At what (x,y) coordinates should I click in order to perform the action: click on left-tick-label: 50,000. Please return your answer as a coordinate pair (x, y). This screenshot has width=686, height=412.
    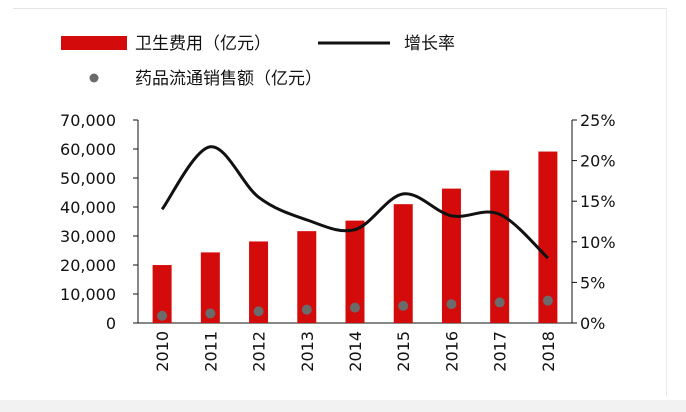
    Looking at the image, I should click on (88, 178).